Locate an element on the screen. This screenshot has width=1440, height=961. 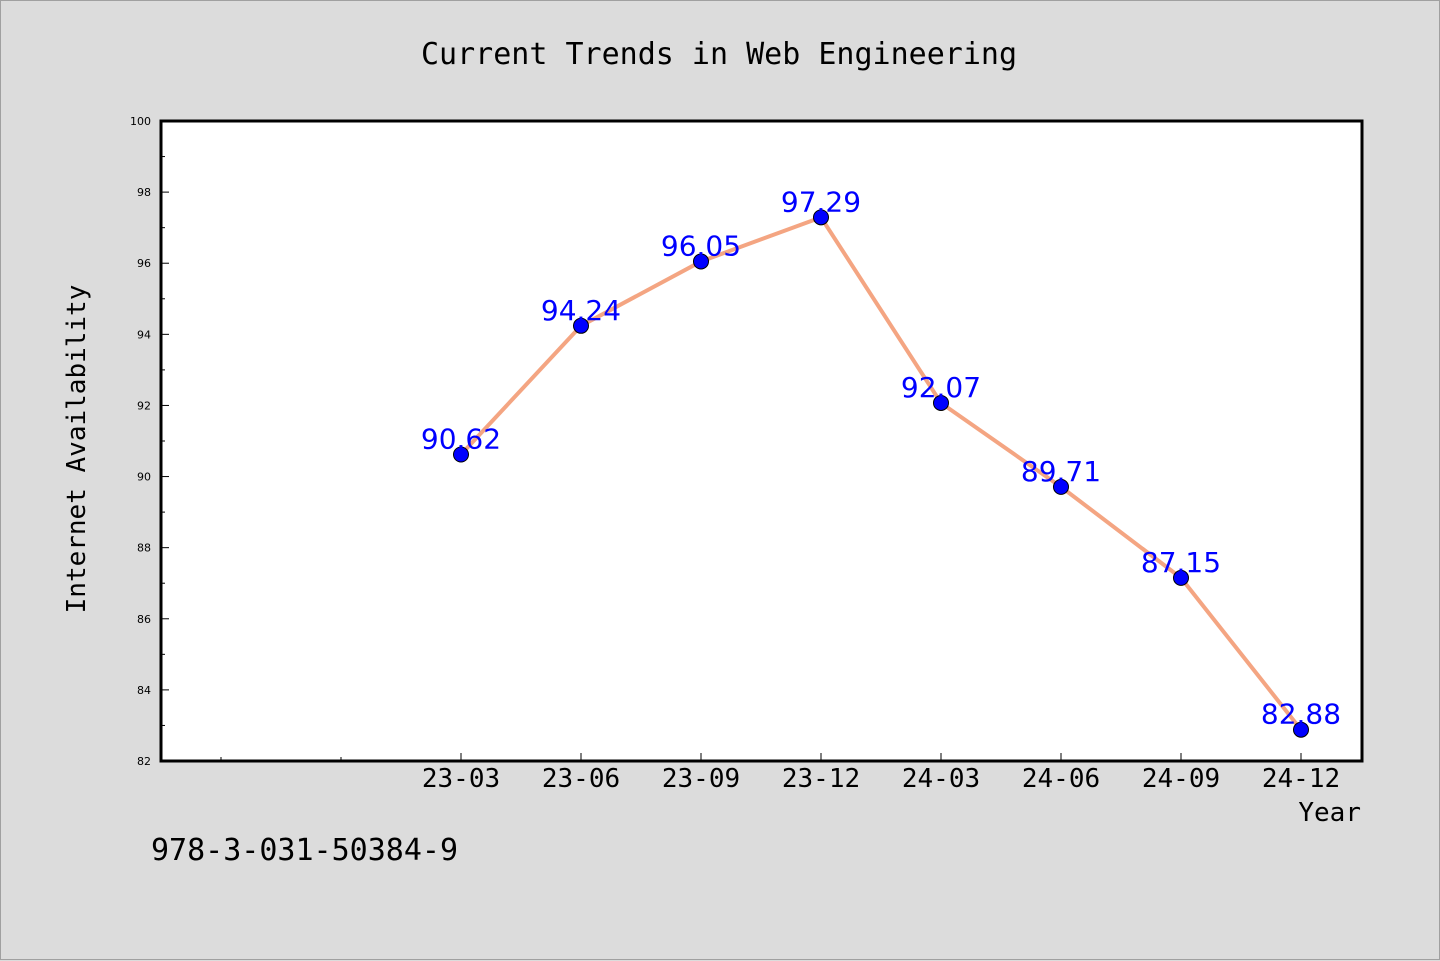
x-tick-label: 23-12 is located at coordinates (821, 779).